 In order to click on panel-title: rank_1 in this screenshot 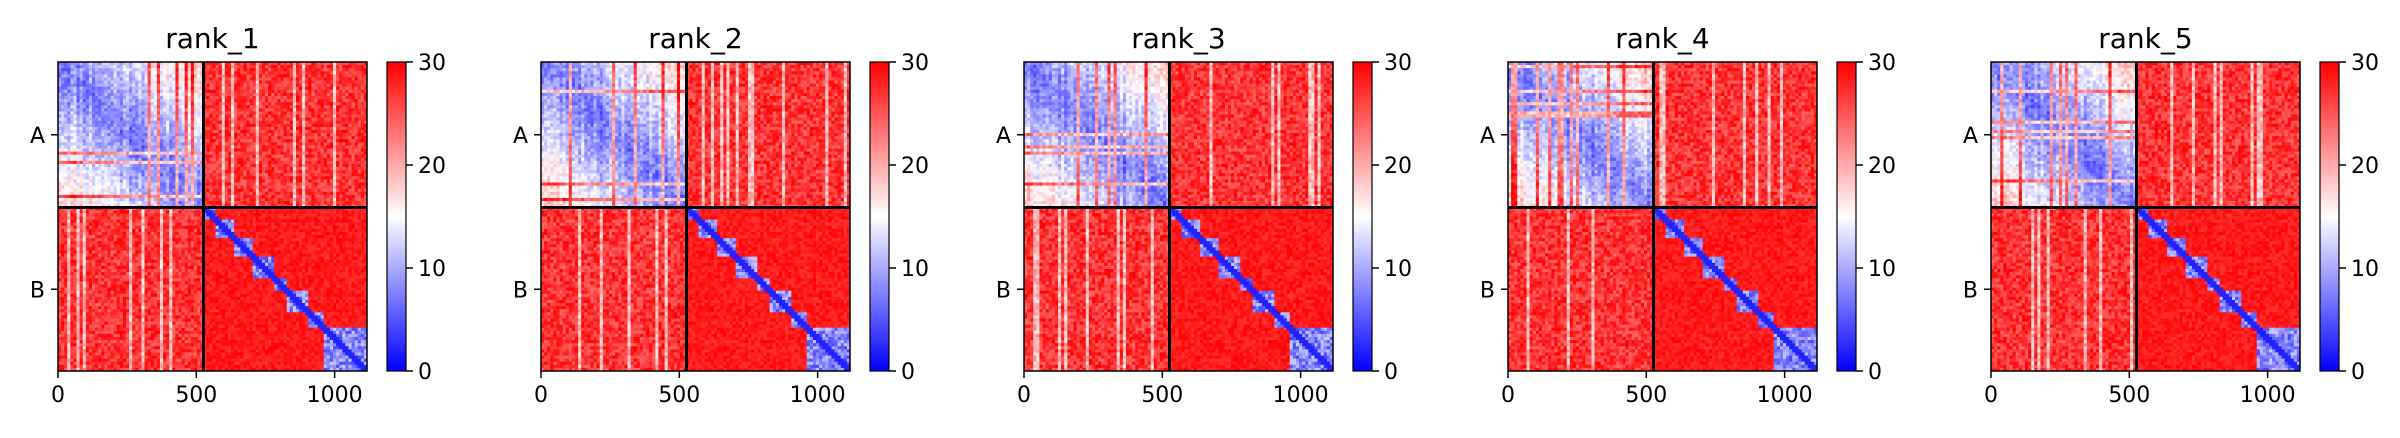, I will do `click(212, 38)`.